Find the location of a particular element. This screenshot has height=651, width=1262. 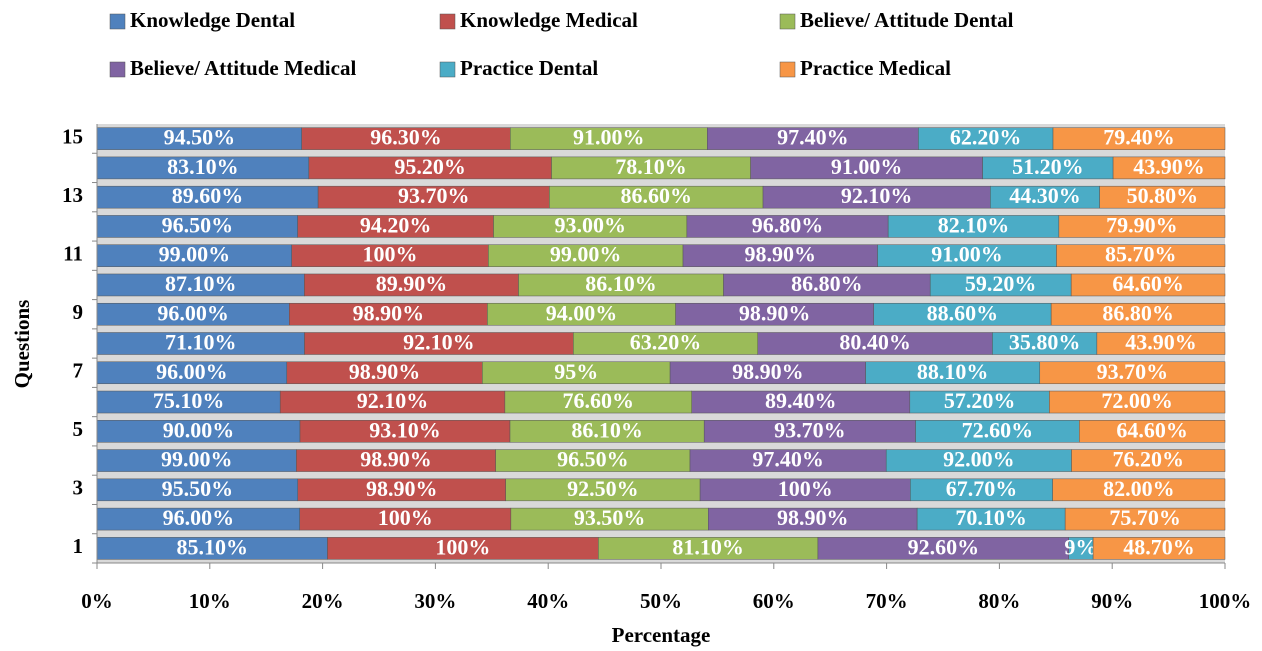

data-label: 85.70% is located at coordinates (1141, 254).